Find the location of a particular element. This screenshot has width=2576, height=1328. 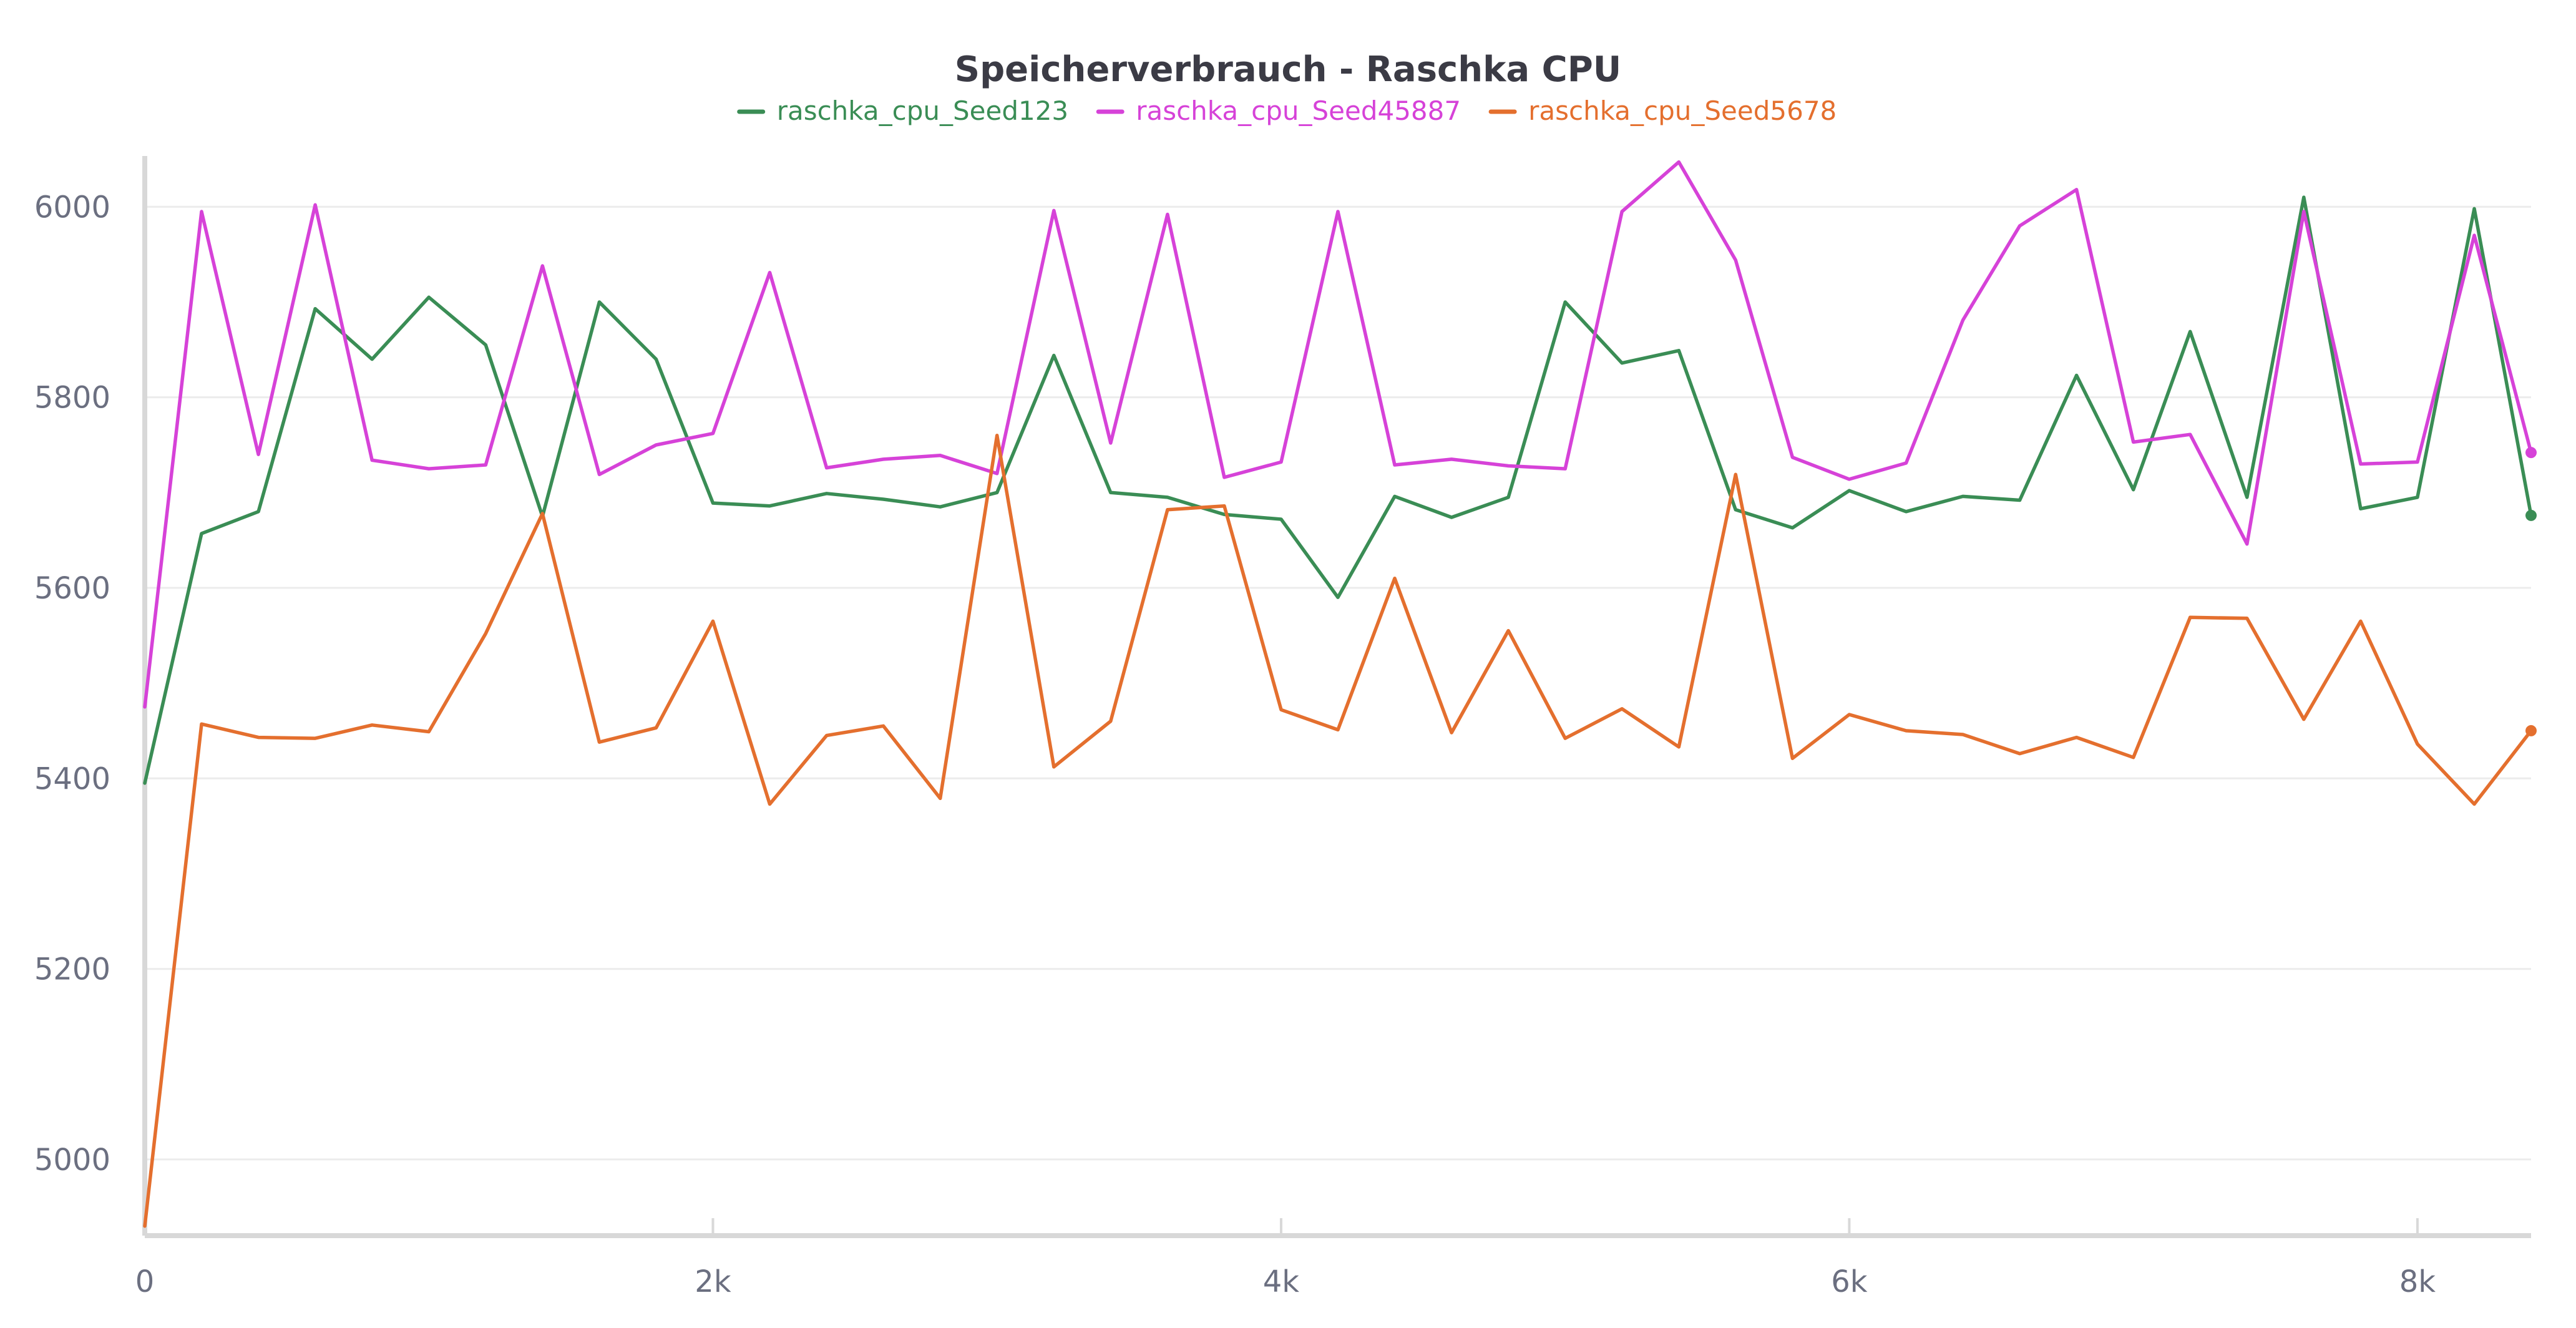

y-tick-label: 5600 is located at coordinates (72, 588).